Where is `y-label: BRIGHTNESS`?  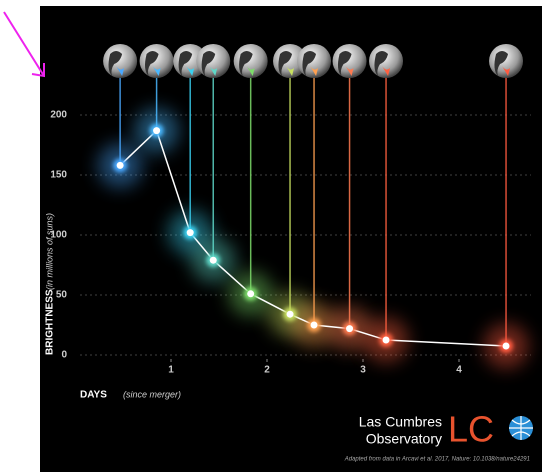 y-label: BRIGHTNESS is located at coordinates (50, 322).